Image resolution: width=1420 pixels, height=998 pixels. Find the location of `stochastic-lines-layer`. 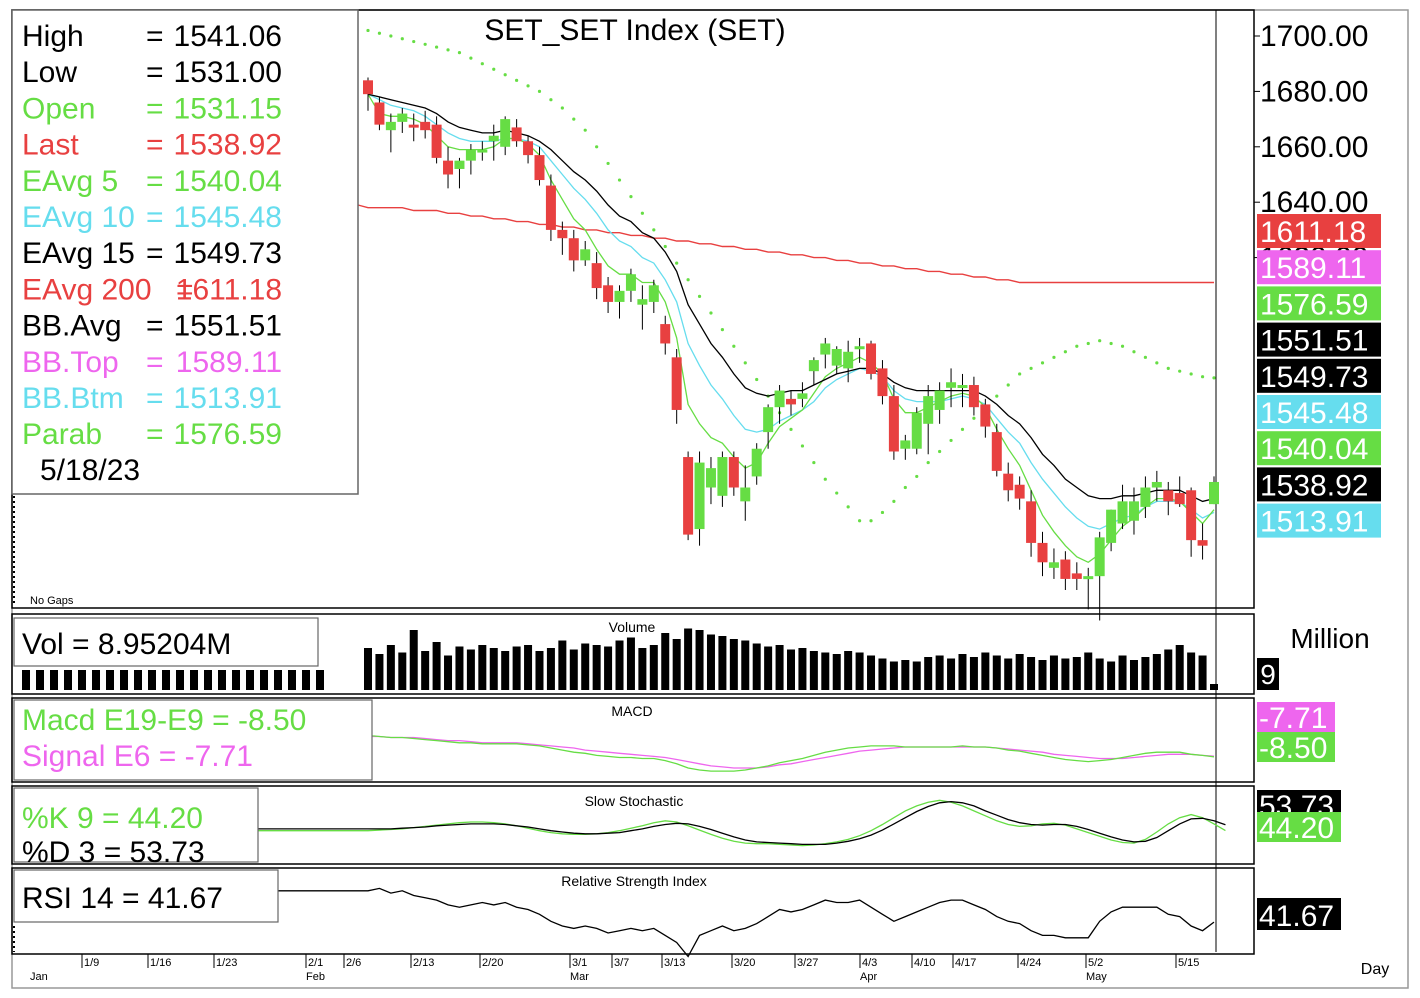

stochastic-lines-layer is located at coordinates (742, 823).